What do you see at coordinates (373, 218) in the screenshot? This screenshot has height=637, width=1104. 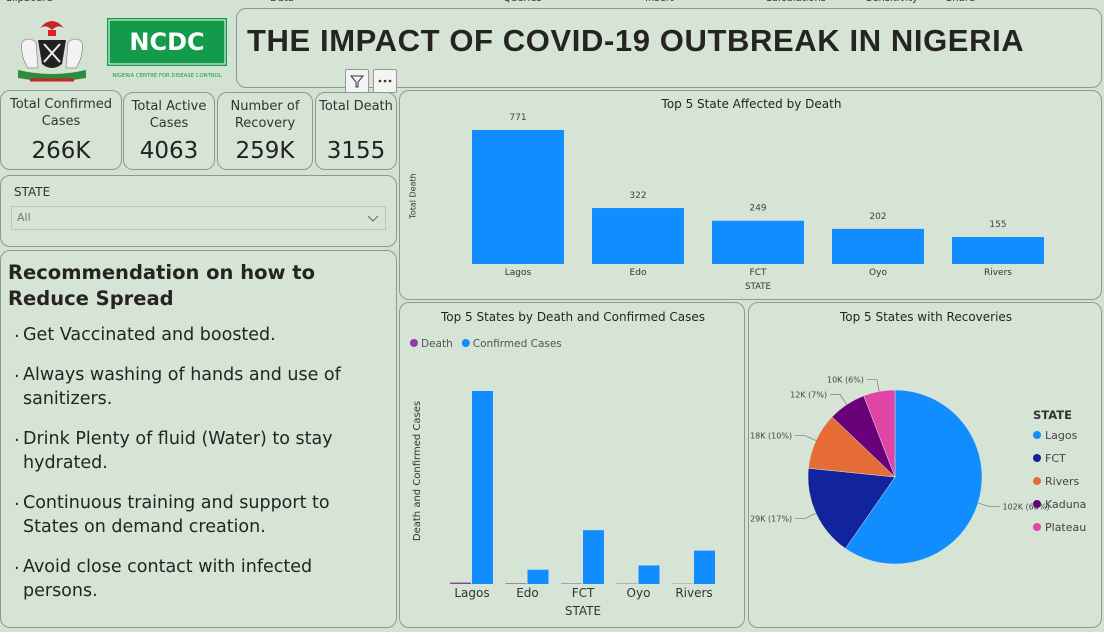 I see `dropdown-chevron` at bounding box center [373, 218].